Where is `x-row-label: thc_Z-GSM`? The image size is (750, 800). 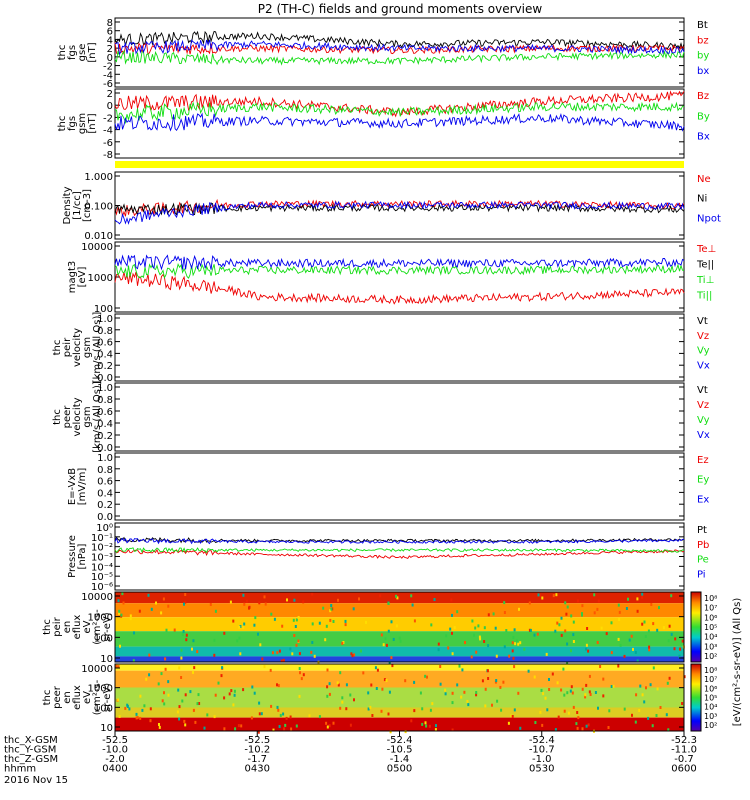 x-row-label: thc_Z-GSM is located at coordinates (31, 759).